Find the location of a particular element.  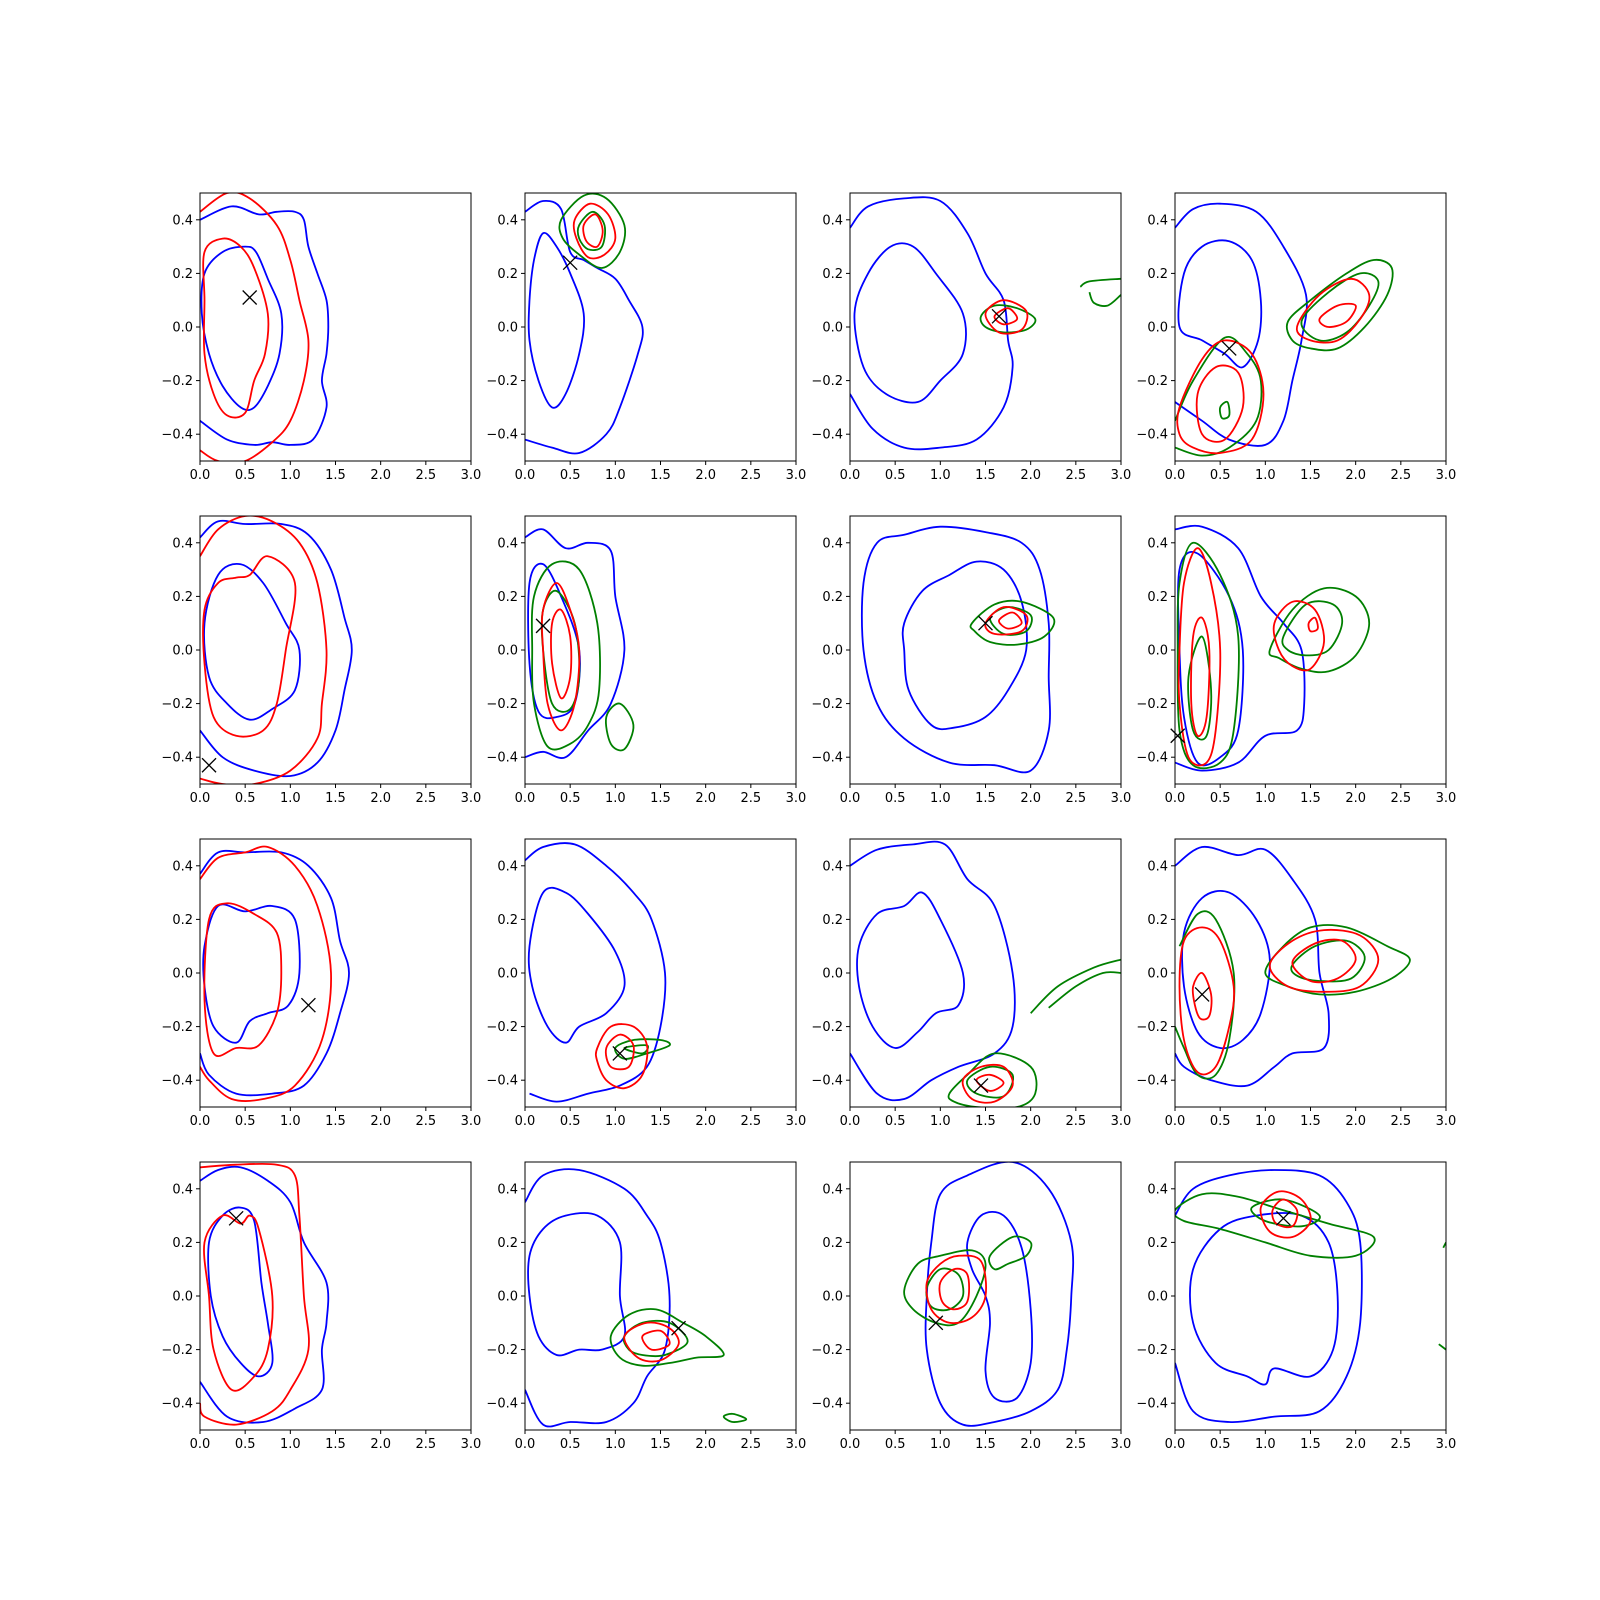

subplot-r4-c3: 0.0 0.5 1.0 1.5 2.0 2.5 3.0 −0.4 −0.2 0.0 0.2 0.4 is located at coordinates (971, 1306).